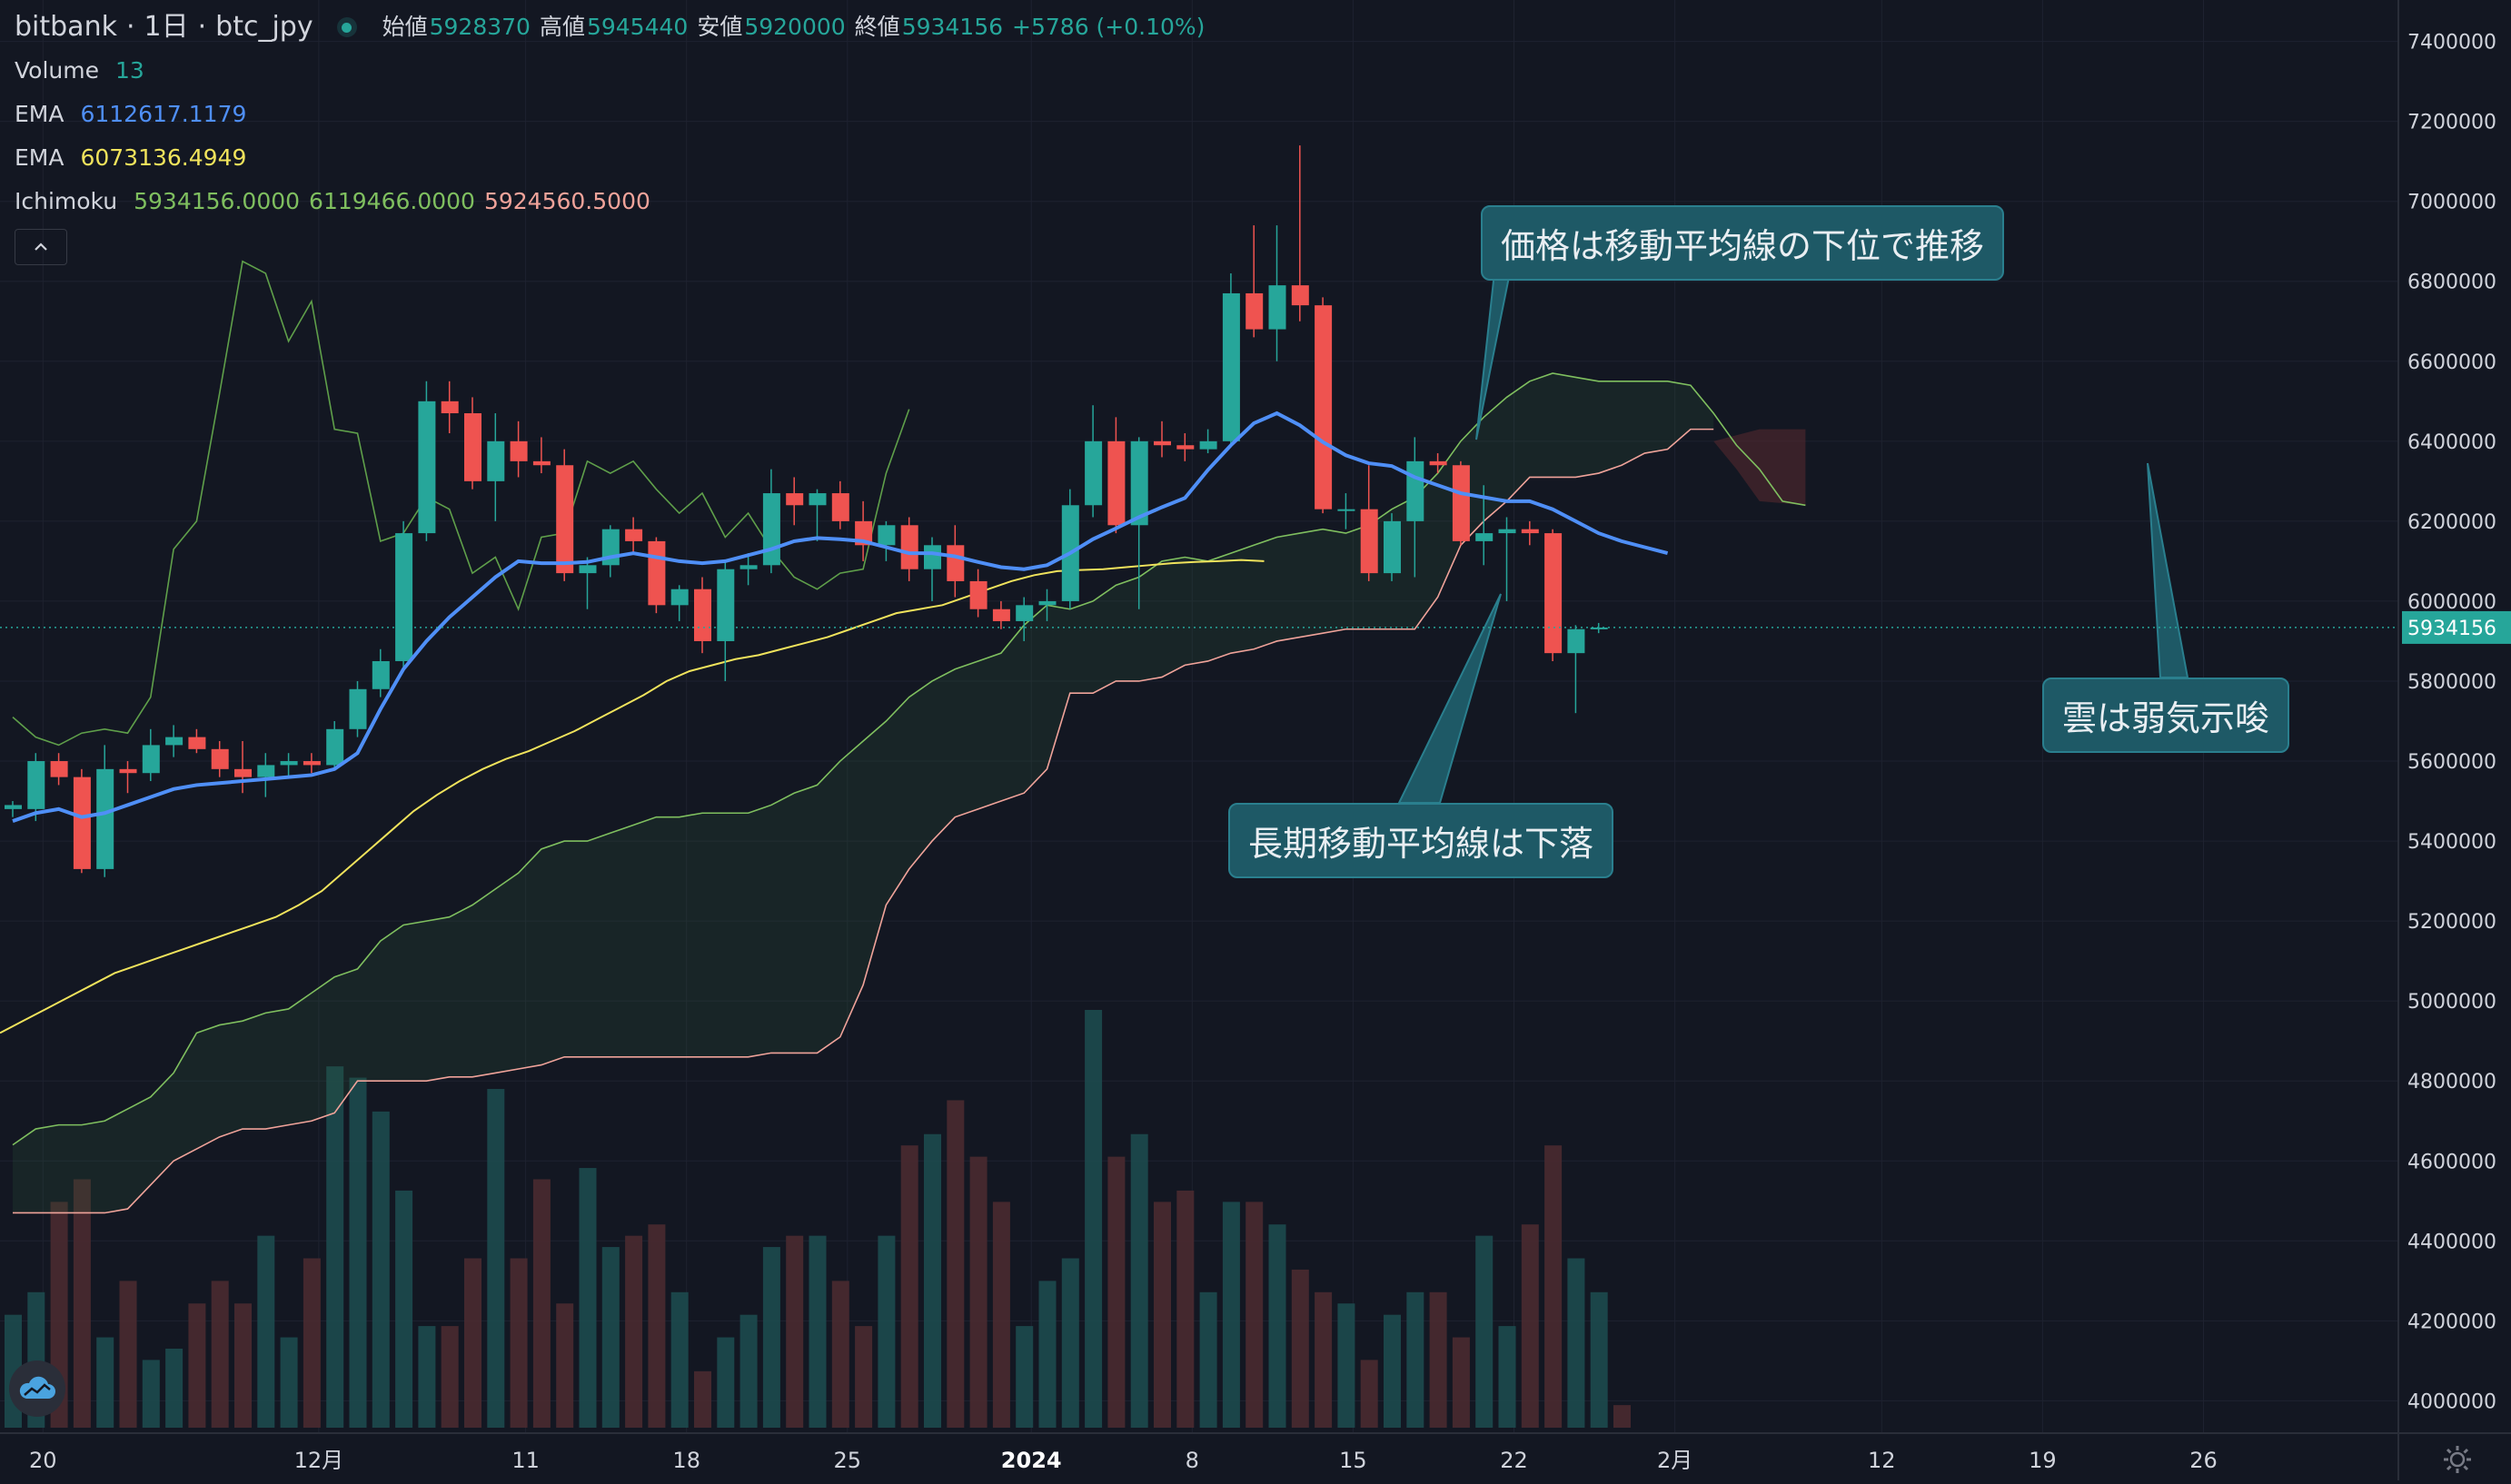 The image size is (2511, 1484). I want to click on ema-slow-legend: EMA 6073136.4949, so click(610, 158).